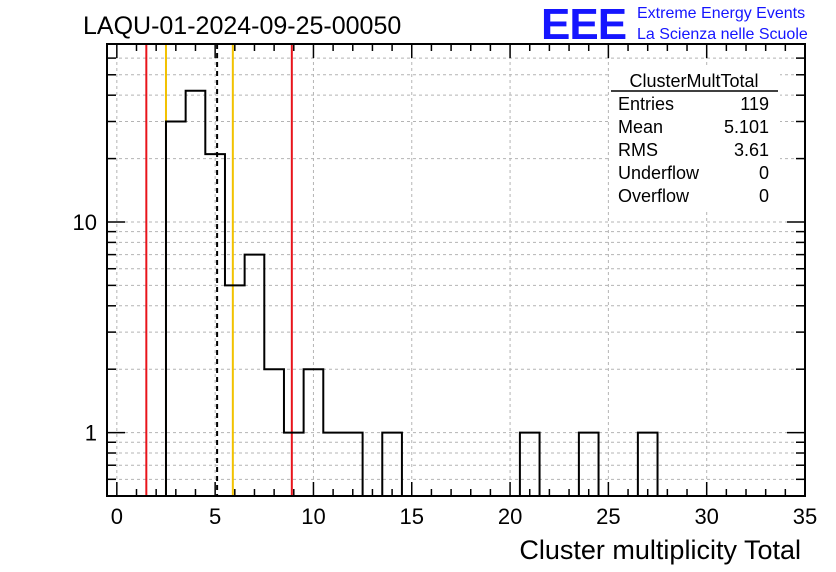  What do you see at coordinates (722, 34) in the screenshot?
I see `eee-logo-line2: La Scienza nelle Scuole` at bounding box center [722, 34].